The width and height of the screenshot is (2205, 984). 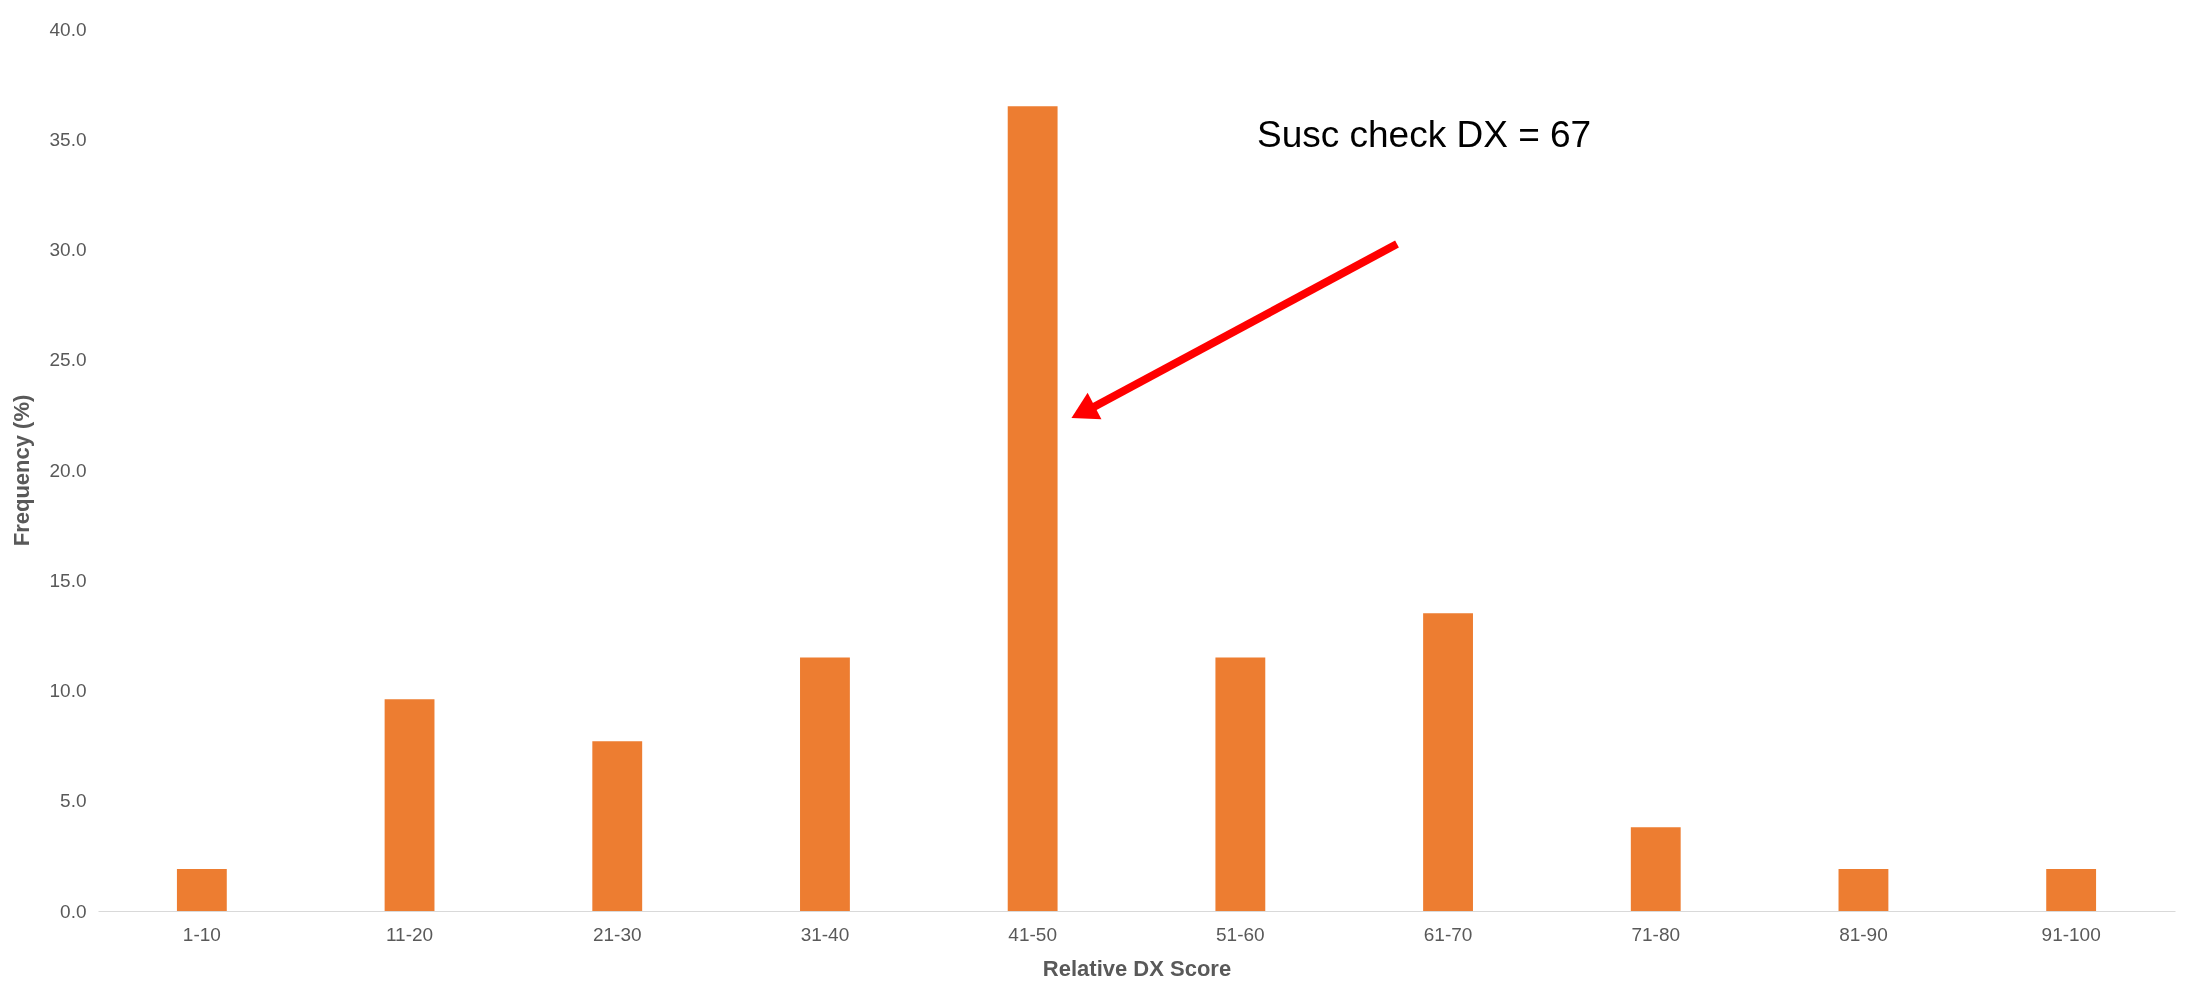 I want to click on x-tick-label: 91-100, so click(x=2071, y=934).